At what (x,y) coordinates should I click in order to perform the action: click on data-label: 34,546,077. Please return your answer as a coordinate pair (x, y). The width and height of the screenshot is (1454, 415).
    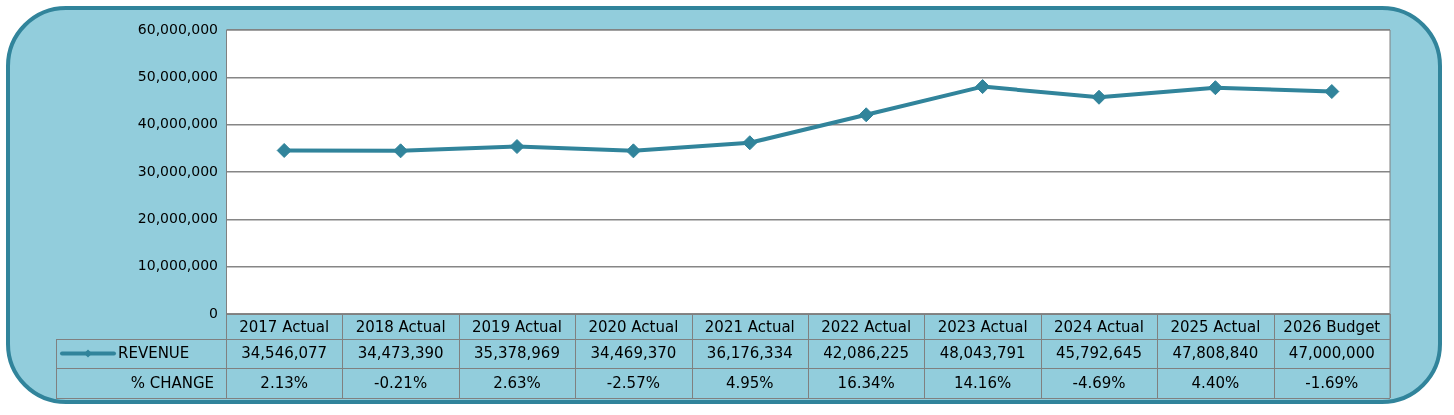
    Looking at the image, I should click on (284, 353).